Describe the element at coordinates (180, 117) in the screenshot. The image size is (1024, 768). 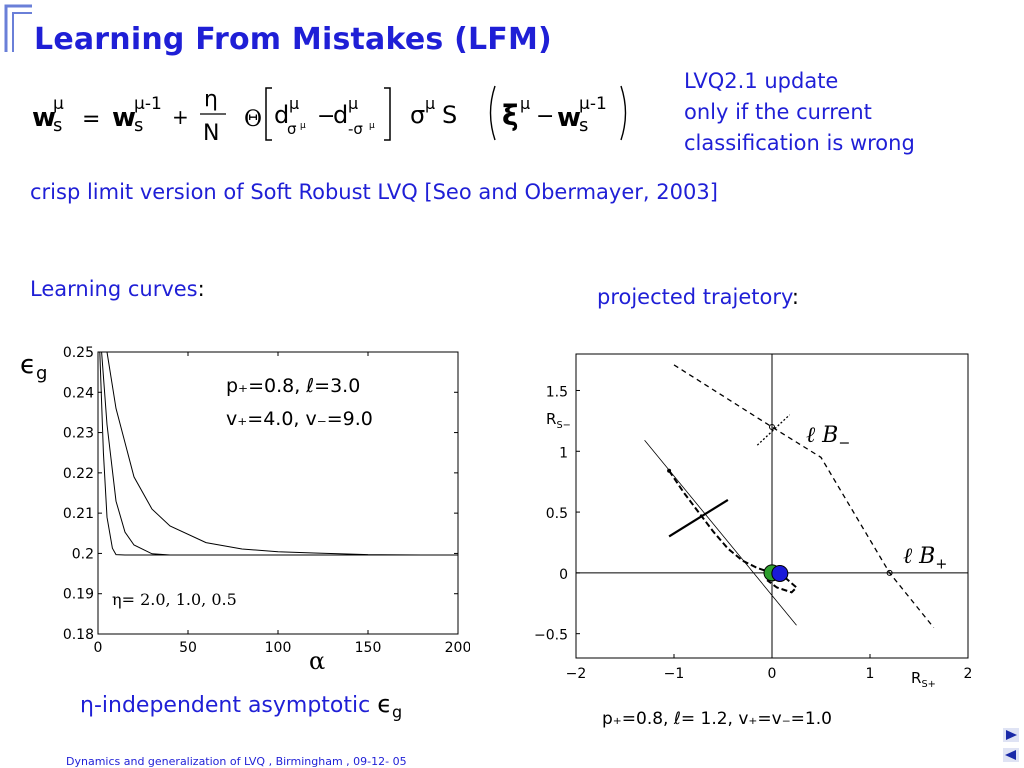
I see `formula-plus: +` at that location.